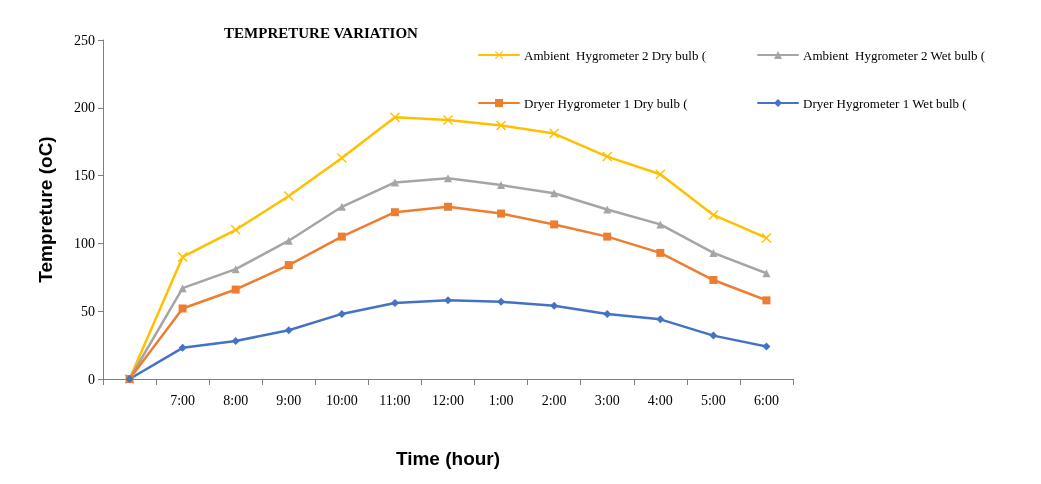 This screenshot has width=1041, height=484. I want to click on y-tick-label: 200, so click(84, 108).